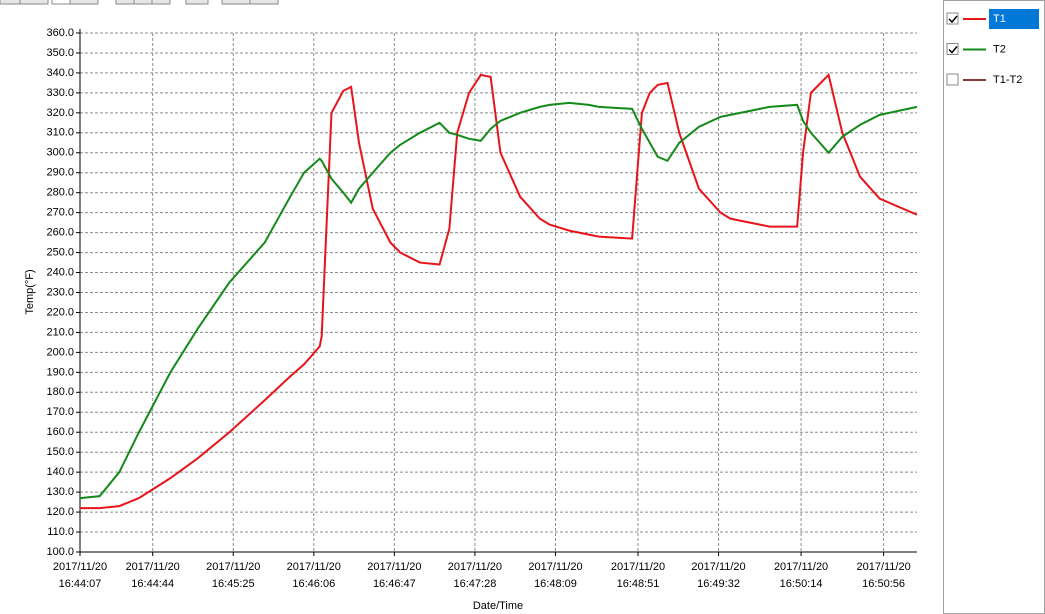 The width and height of the screenshot is (1045, 614). I want to click on y-tick-label: 160.0, so click(60, 432).